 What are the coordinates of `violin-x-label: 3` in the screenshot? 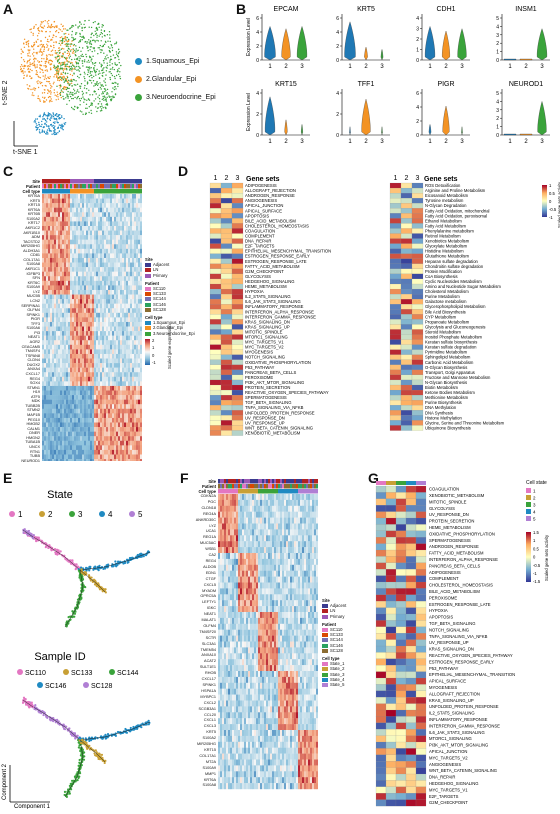 It's located at (302, 142).